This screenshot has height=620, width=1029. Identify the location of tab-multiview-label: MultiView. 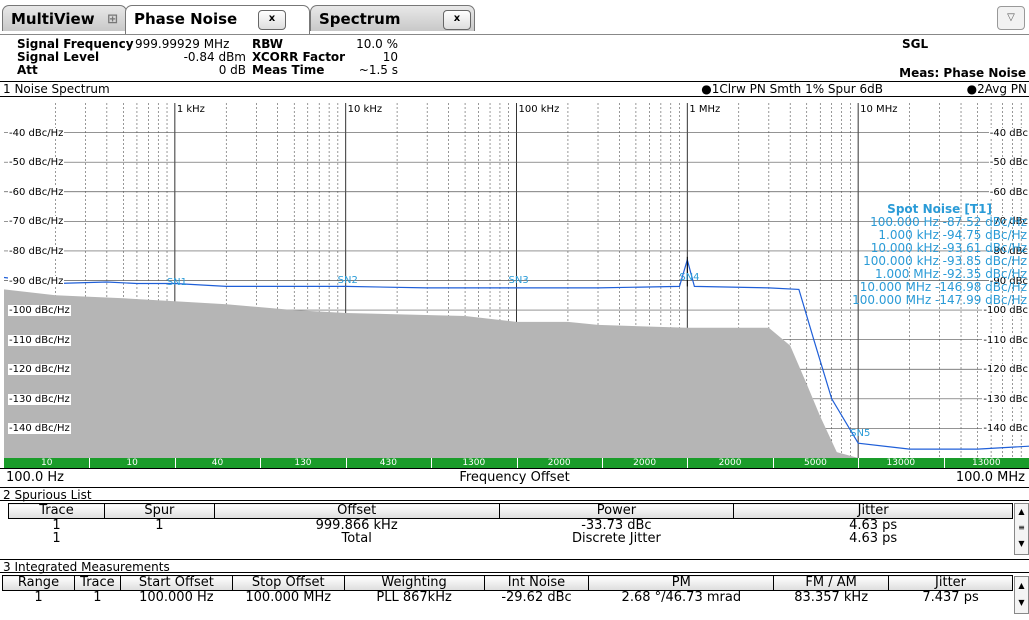
(53, 19).